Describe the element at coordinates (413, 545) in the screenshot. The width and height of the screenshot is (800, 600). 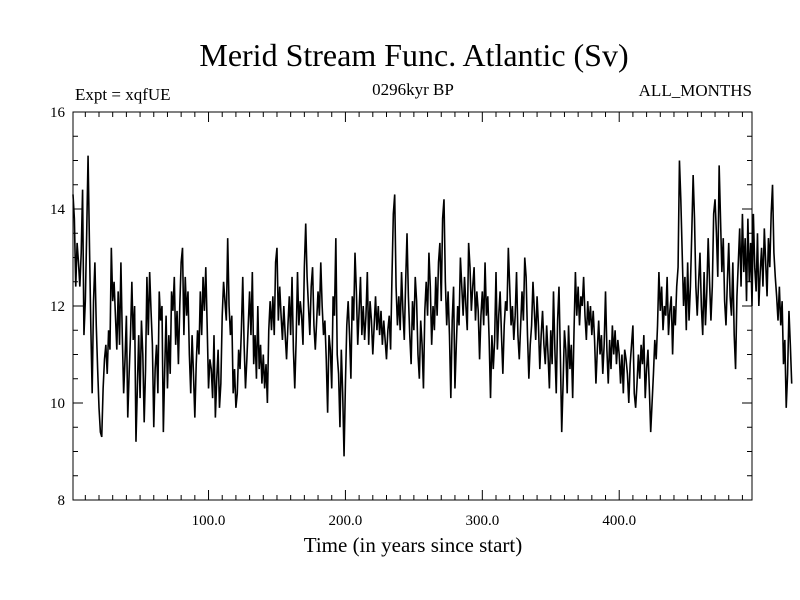
I see `x-axis-label: Time (in years since start)` at that location.